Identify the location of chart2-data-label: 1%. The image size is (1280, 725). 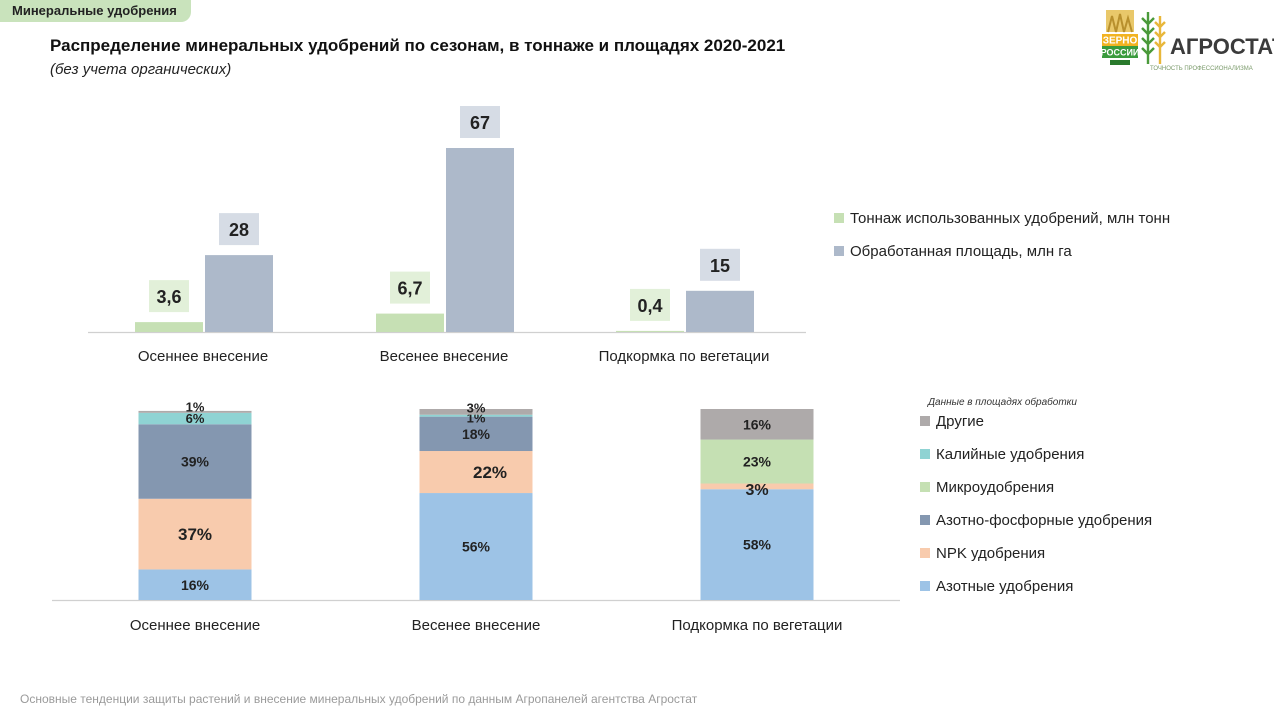
(195, 407).